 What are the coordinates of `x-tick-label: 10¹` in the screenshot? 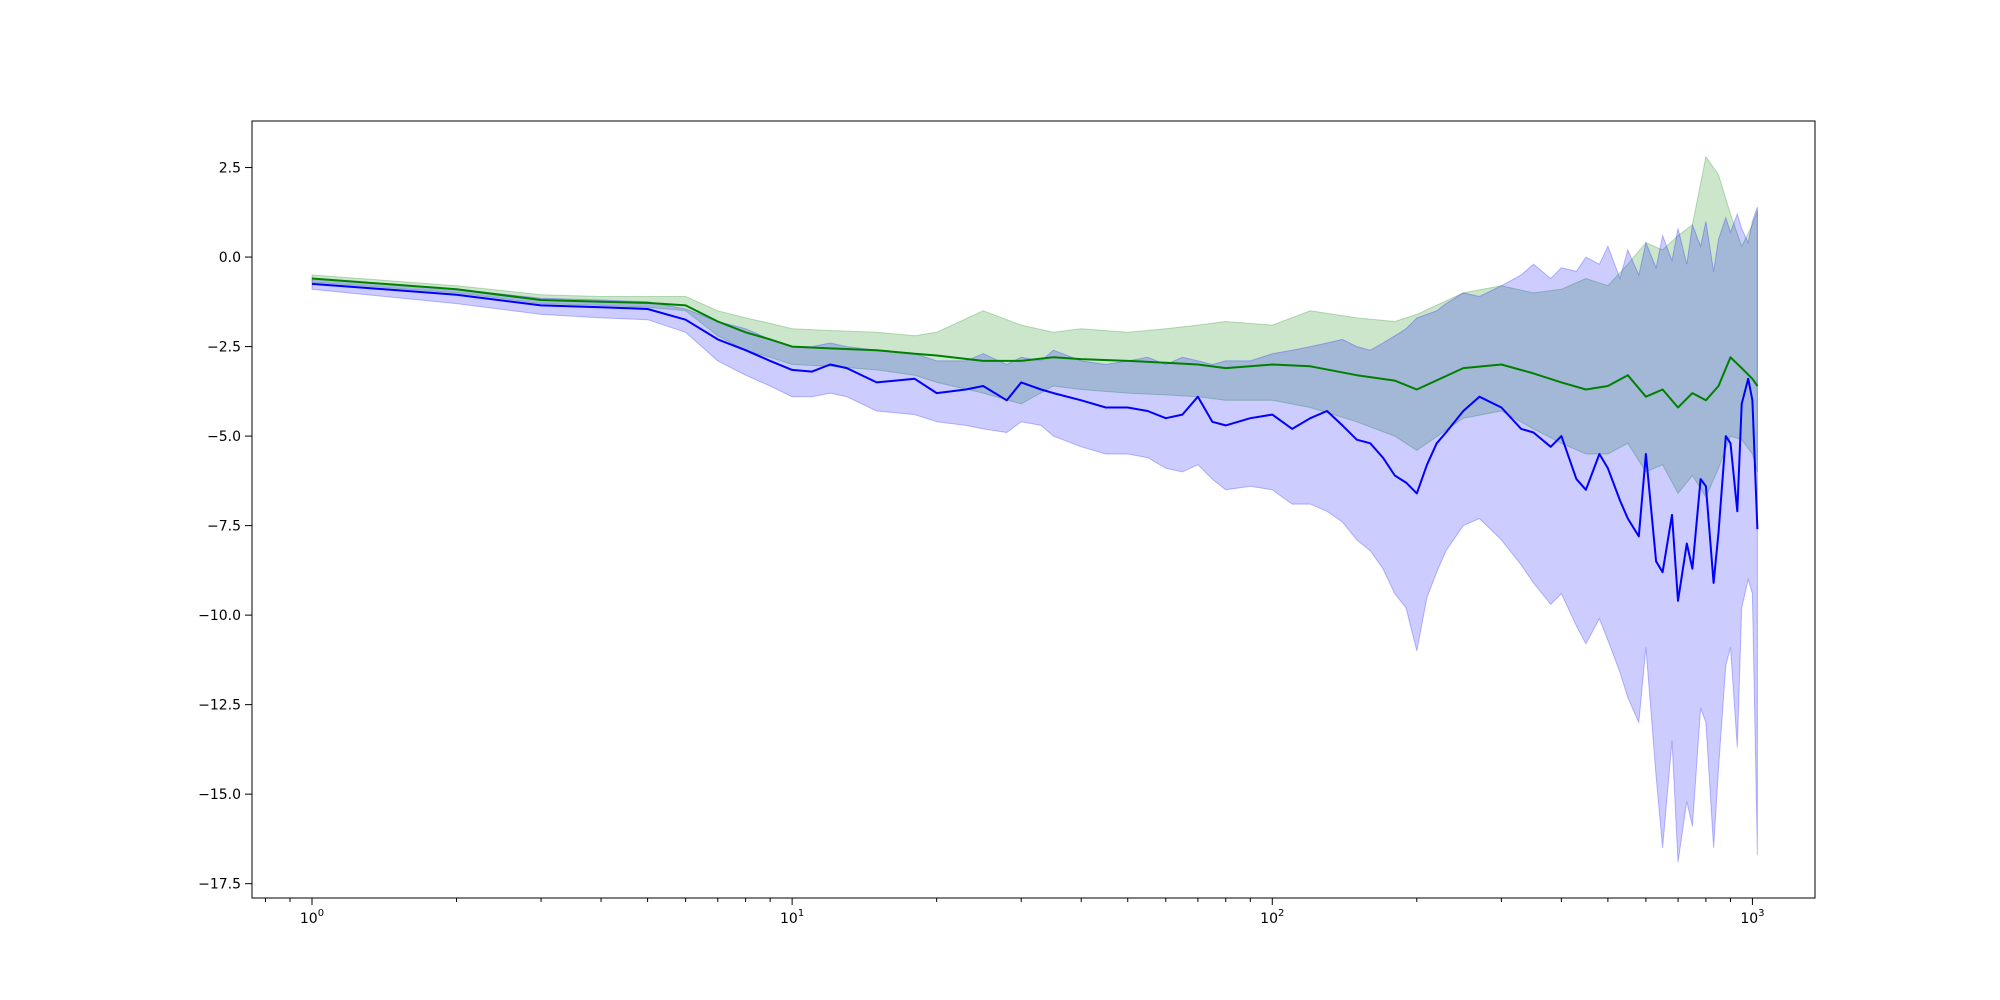 It's located at (792, 917).